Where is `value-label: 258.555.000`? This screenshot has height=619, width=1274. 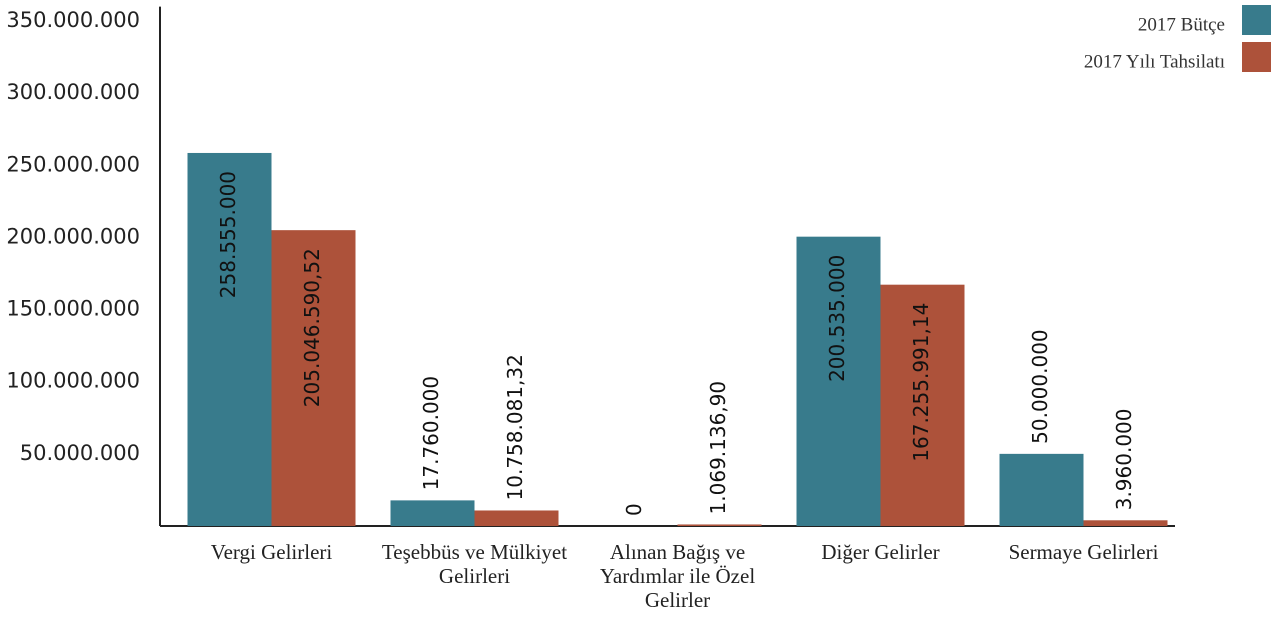
value-label: 258.555.000 is located at coordinates (228, 234).